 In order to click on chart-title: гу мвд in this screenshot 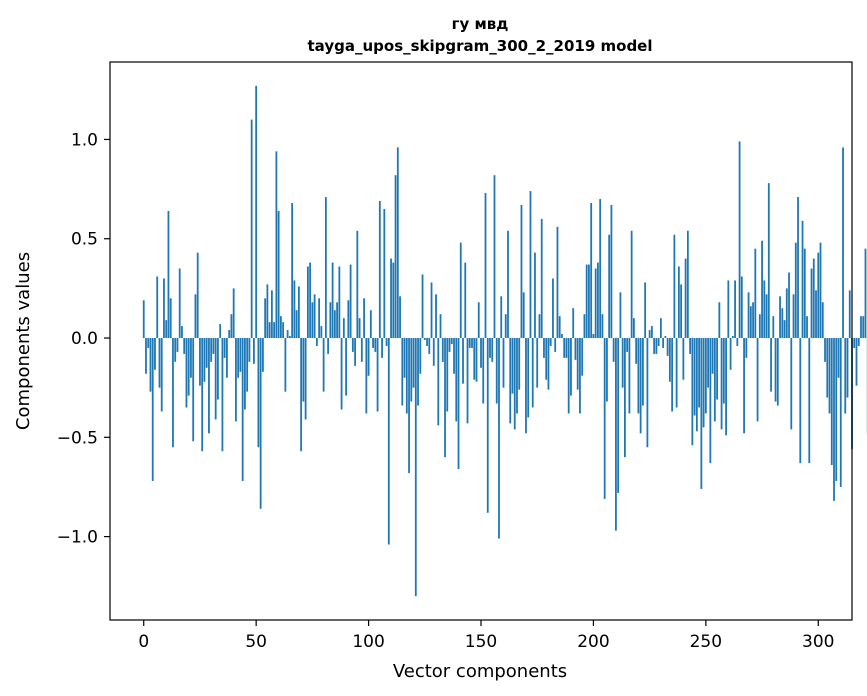, I will do `click(480, 24)`.